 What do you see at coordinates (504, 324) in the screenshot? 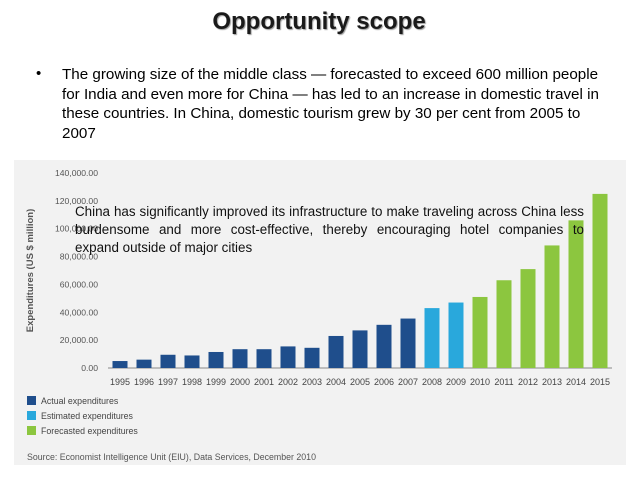
I see `bar-2011` at bounding box center [504, 324].